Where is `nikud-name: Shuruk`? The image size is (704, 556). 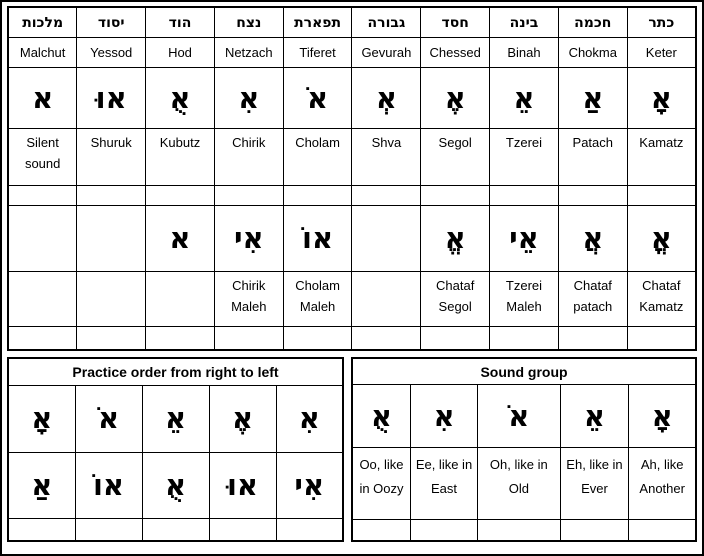
nikud-name: Shuruk is located at coordinates (111, 157).